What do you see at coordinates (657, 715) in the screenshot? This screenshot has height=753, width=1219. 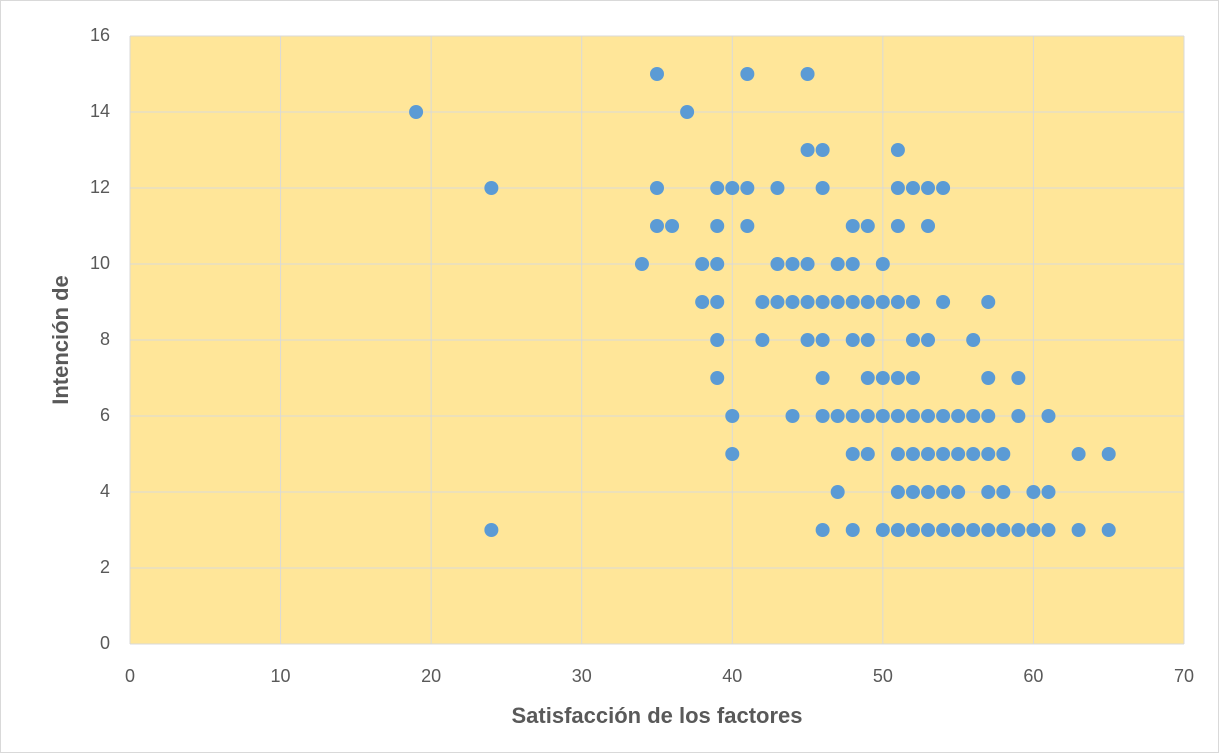 I see `x-axis-title: Satisfacción de los factores` at bounding box center [657, 715].